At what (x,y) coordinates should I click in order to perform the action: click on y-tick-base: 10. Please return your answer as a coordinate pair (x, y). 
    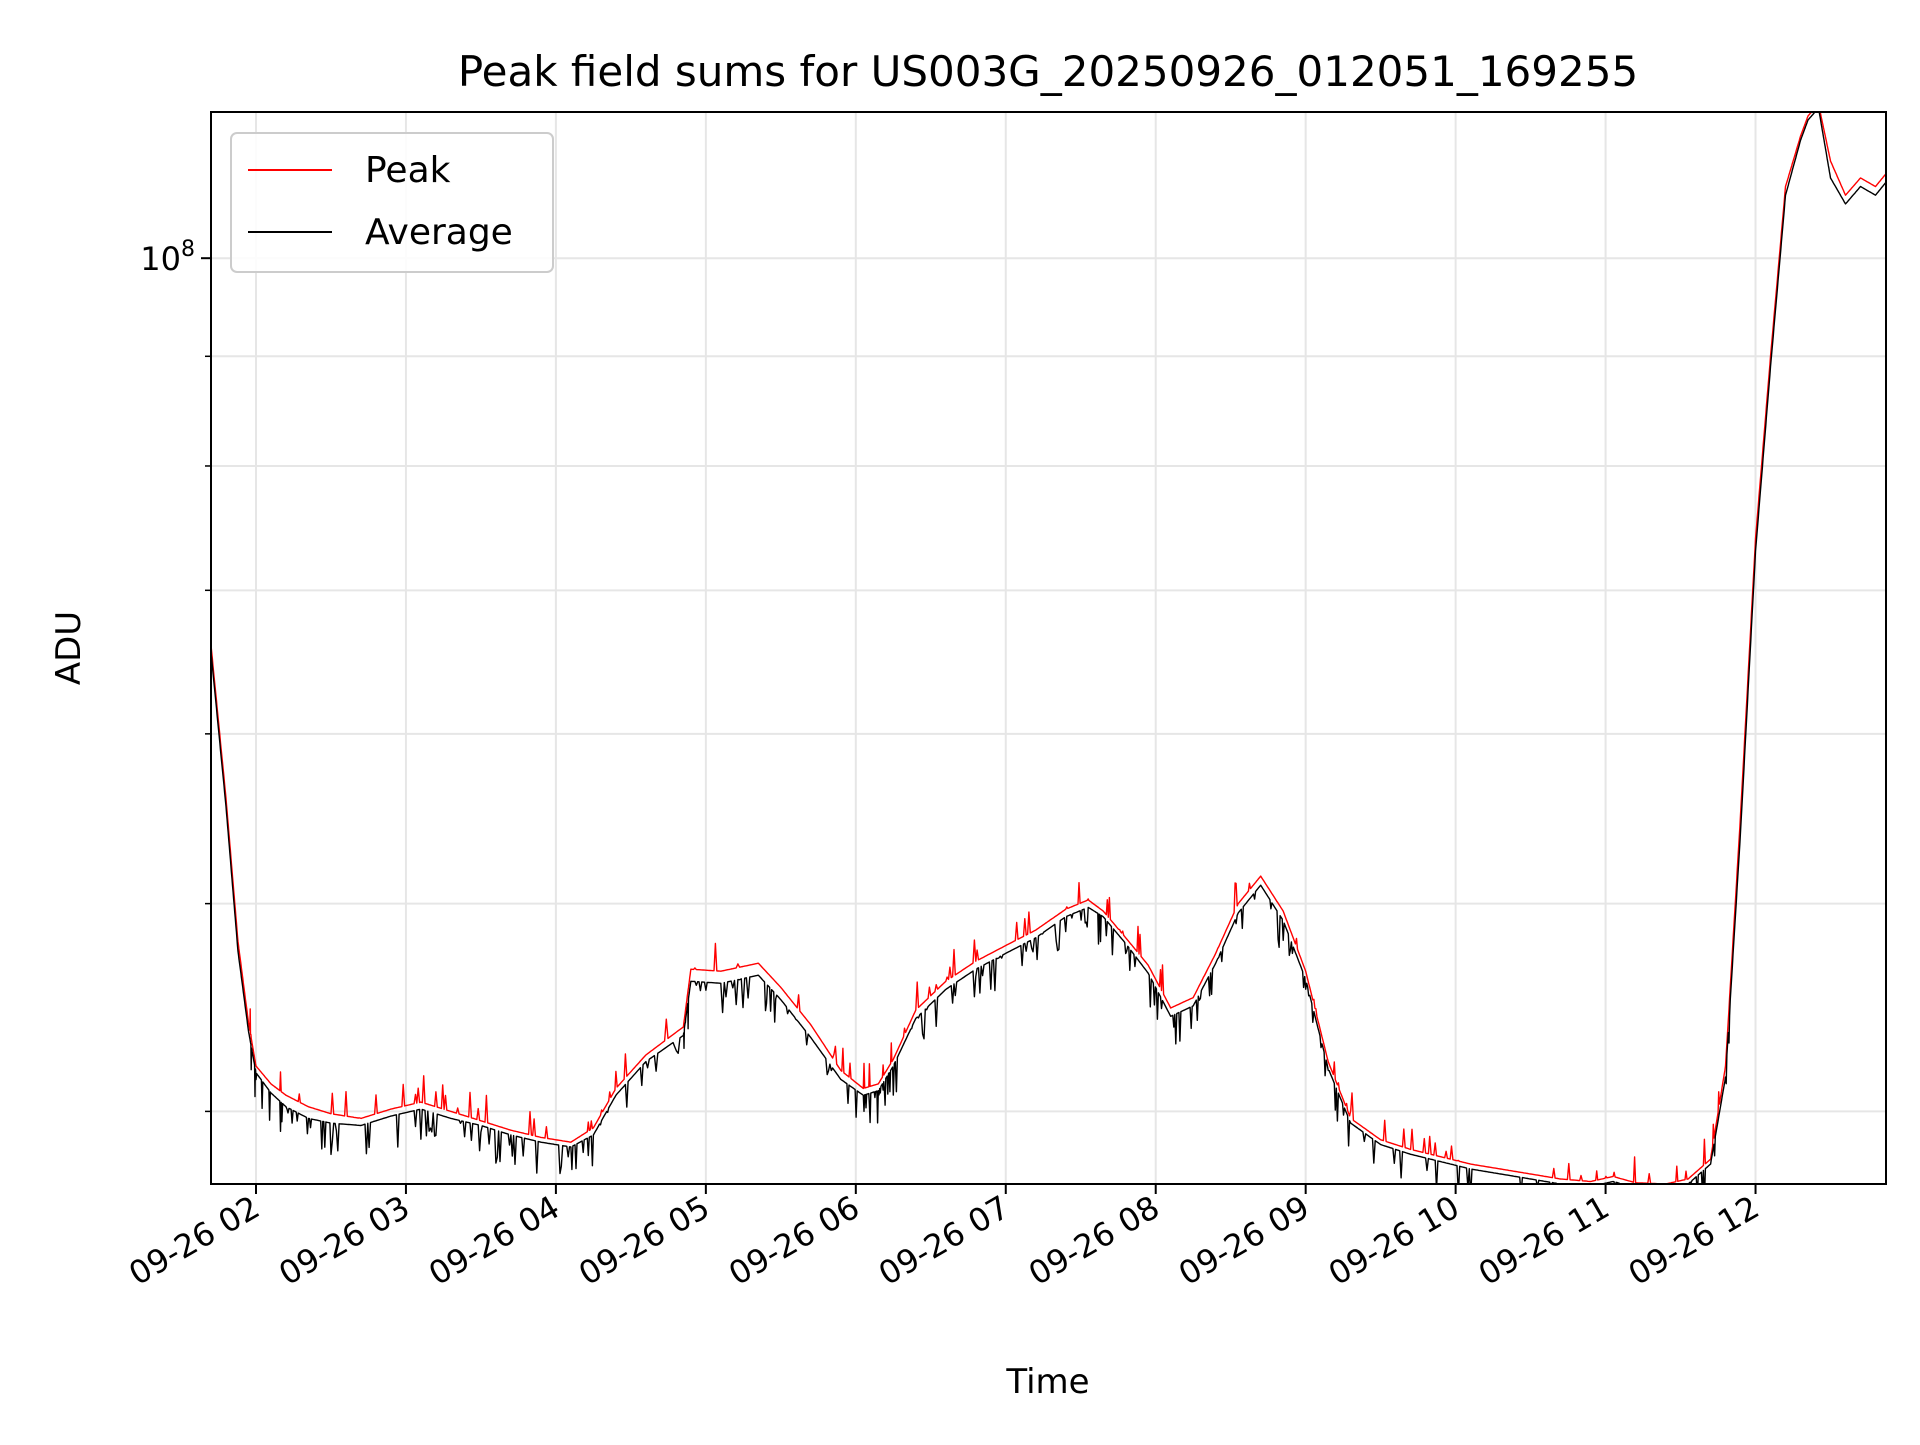
    Looking at the image, I should click on (160, 259).